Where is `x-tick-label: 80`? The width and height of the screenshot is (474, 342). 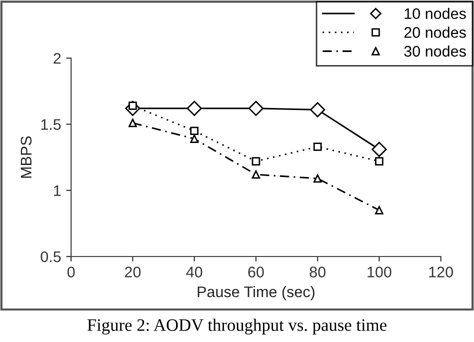
x-tick-label: 80 is located at coordinates (318, 272).